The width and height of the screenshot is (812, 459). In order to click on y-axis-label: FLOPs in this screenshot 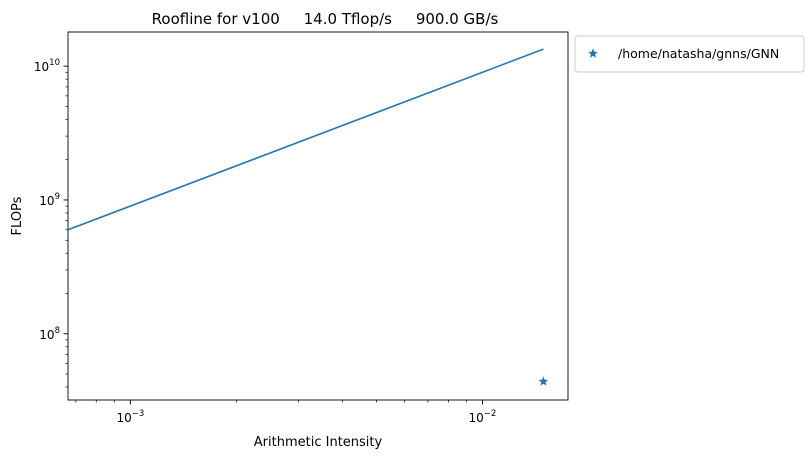, I will do `click(17, 215)`.